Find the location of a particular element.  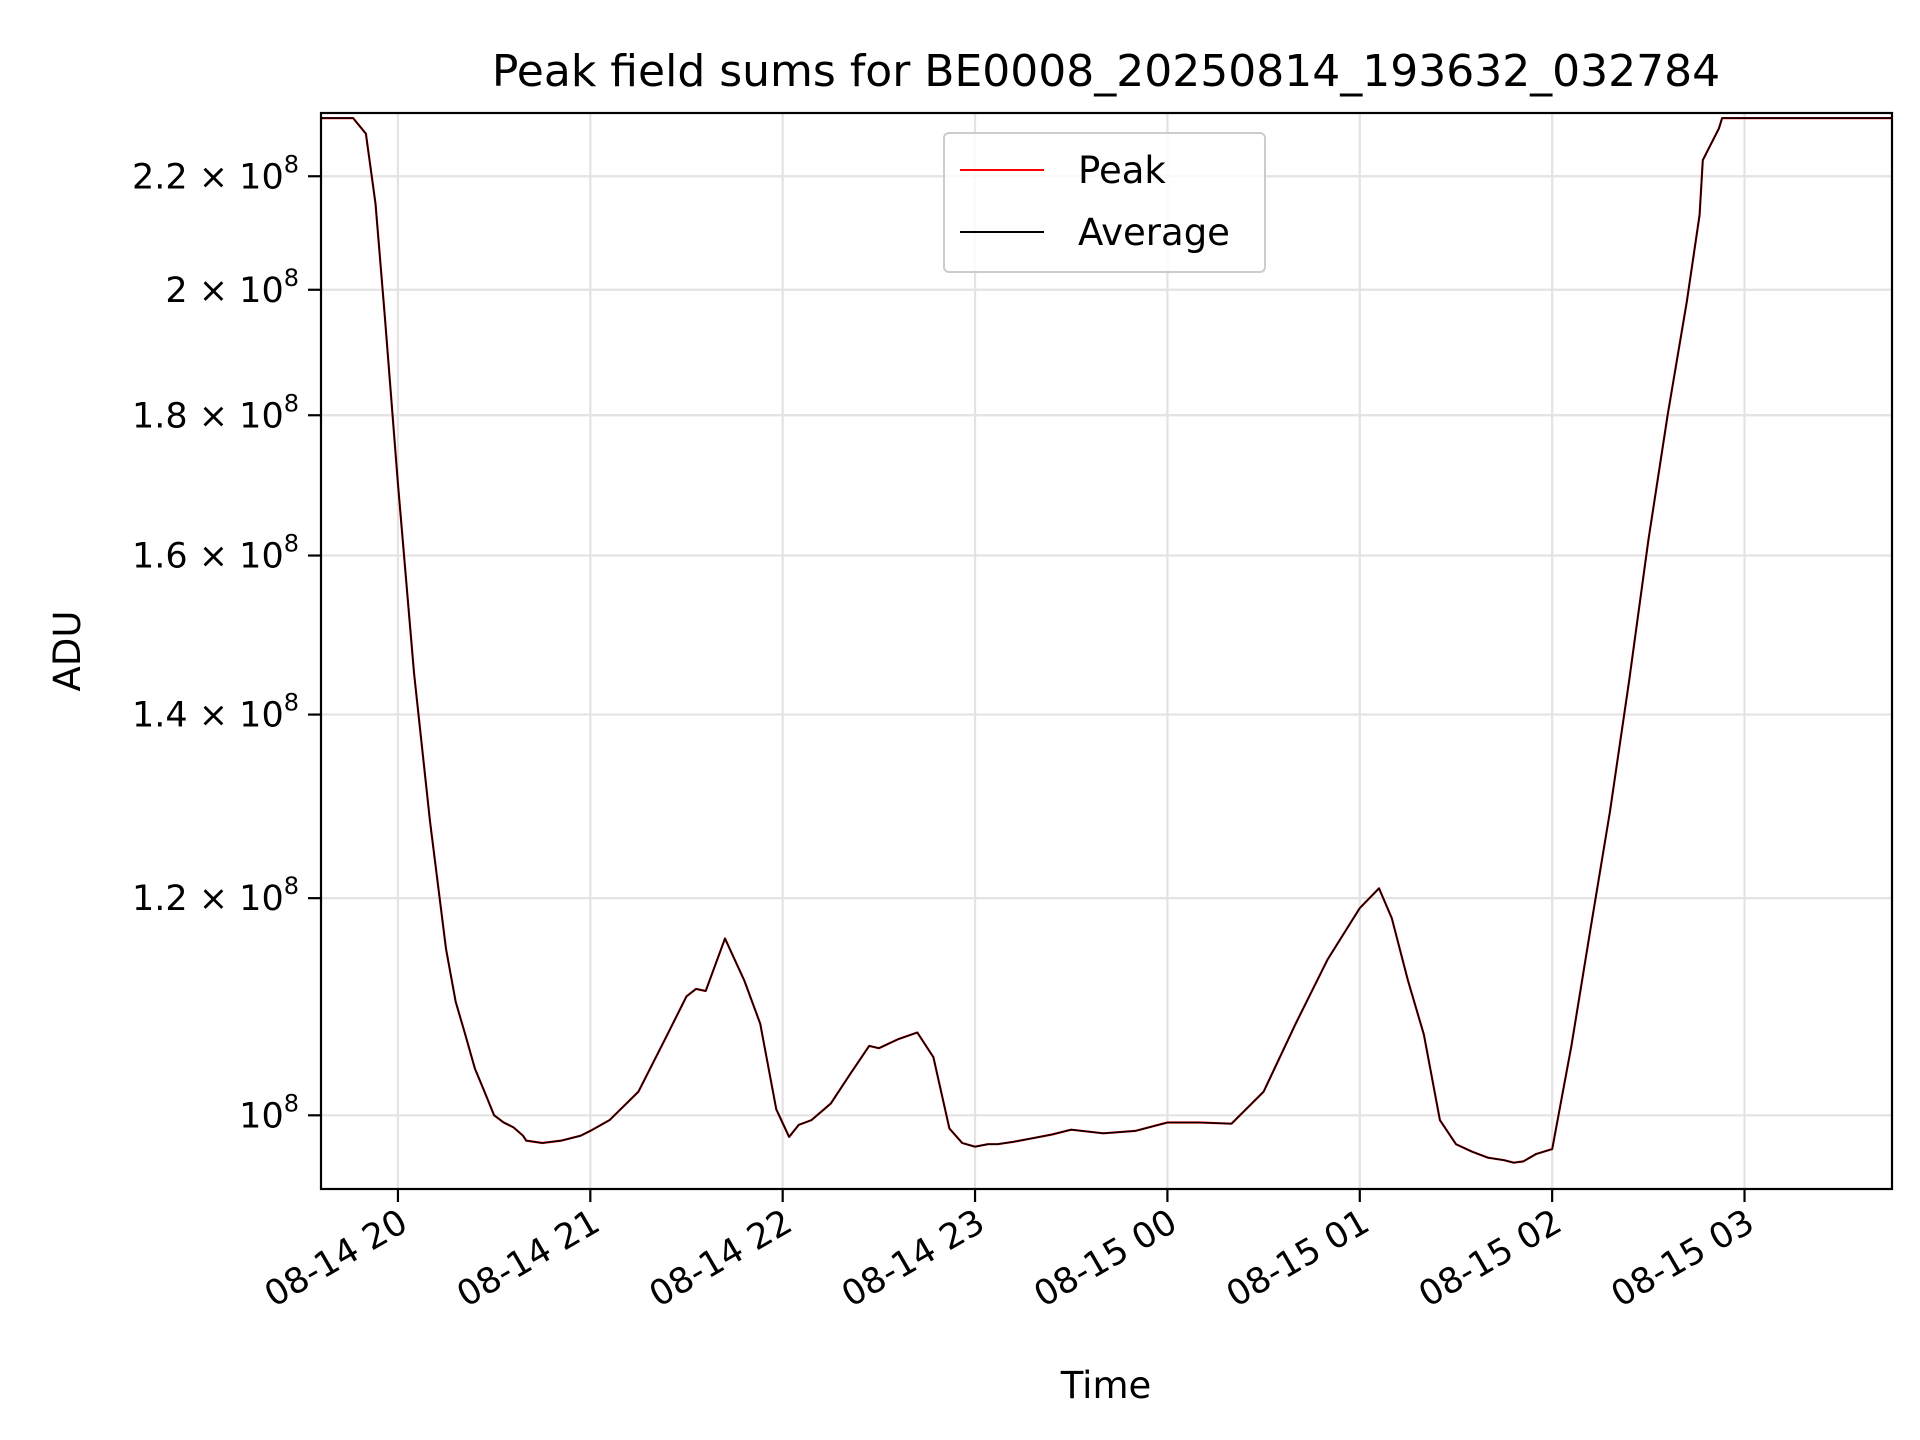

x-tick-label: 08-14 20 is located at coordinates (336, 1258).